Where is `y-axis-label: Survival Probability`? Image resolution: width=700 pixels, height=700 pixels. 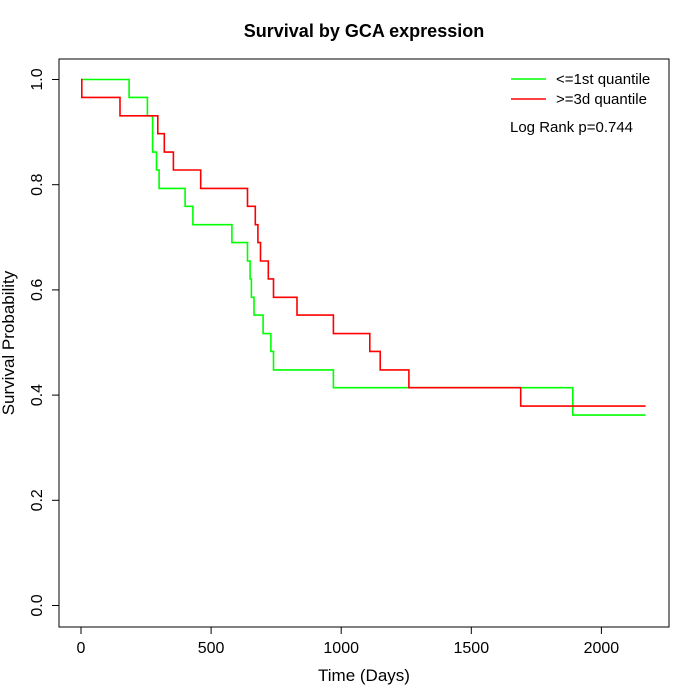 y-axis-label: Survival Probability is located at coordinates (9, 342).